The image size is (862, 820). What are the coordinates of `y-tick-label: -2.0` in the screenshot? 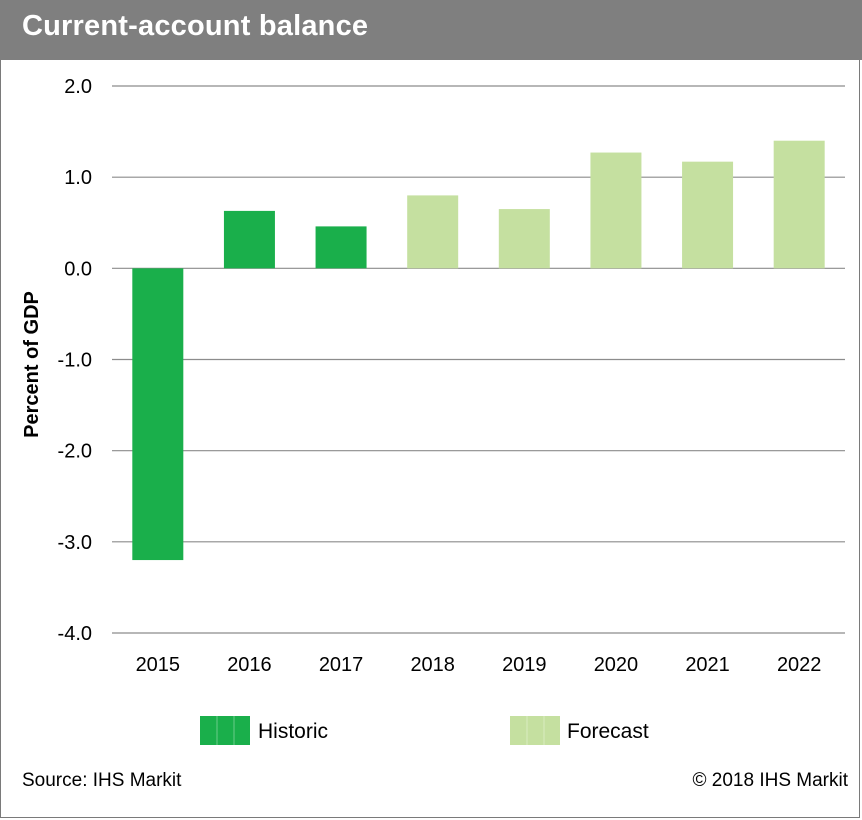 It's located at (75, 452).